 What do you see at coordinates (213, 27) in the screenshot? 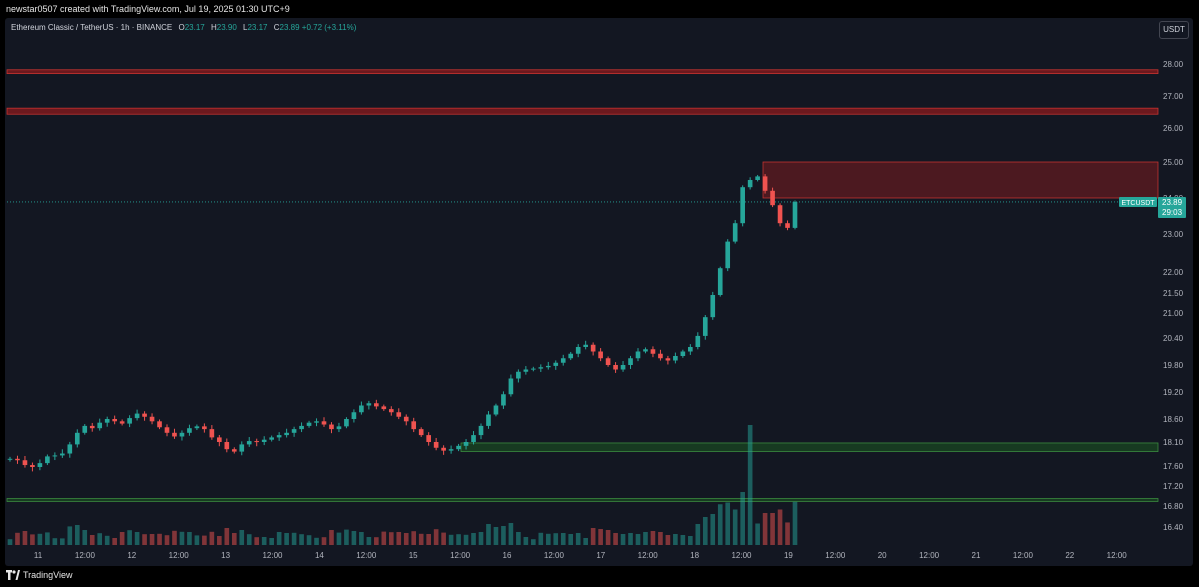
I see `high-label: H` at bounding box center [213, 27].